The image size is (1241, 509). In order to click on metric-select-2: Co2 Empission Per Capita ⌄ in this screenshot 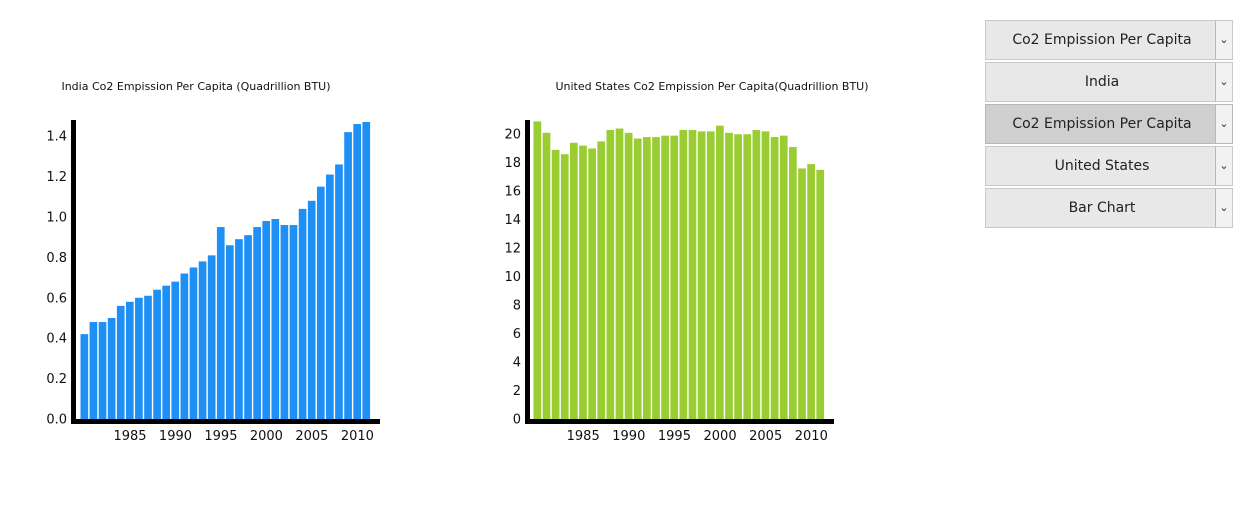, I will do `click(1109, 124)`.